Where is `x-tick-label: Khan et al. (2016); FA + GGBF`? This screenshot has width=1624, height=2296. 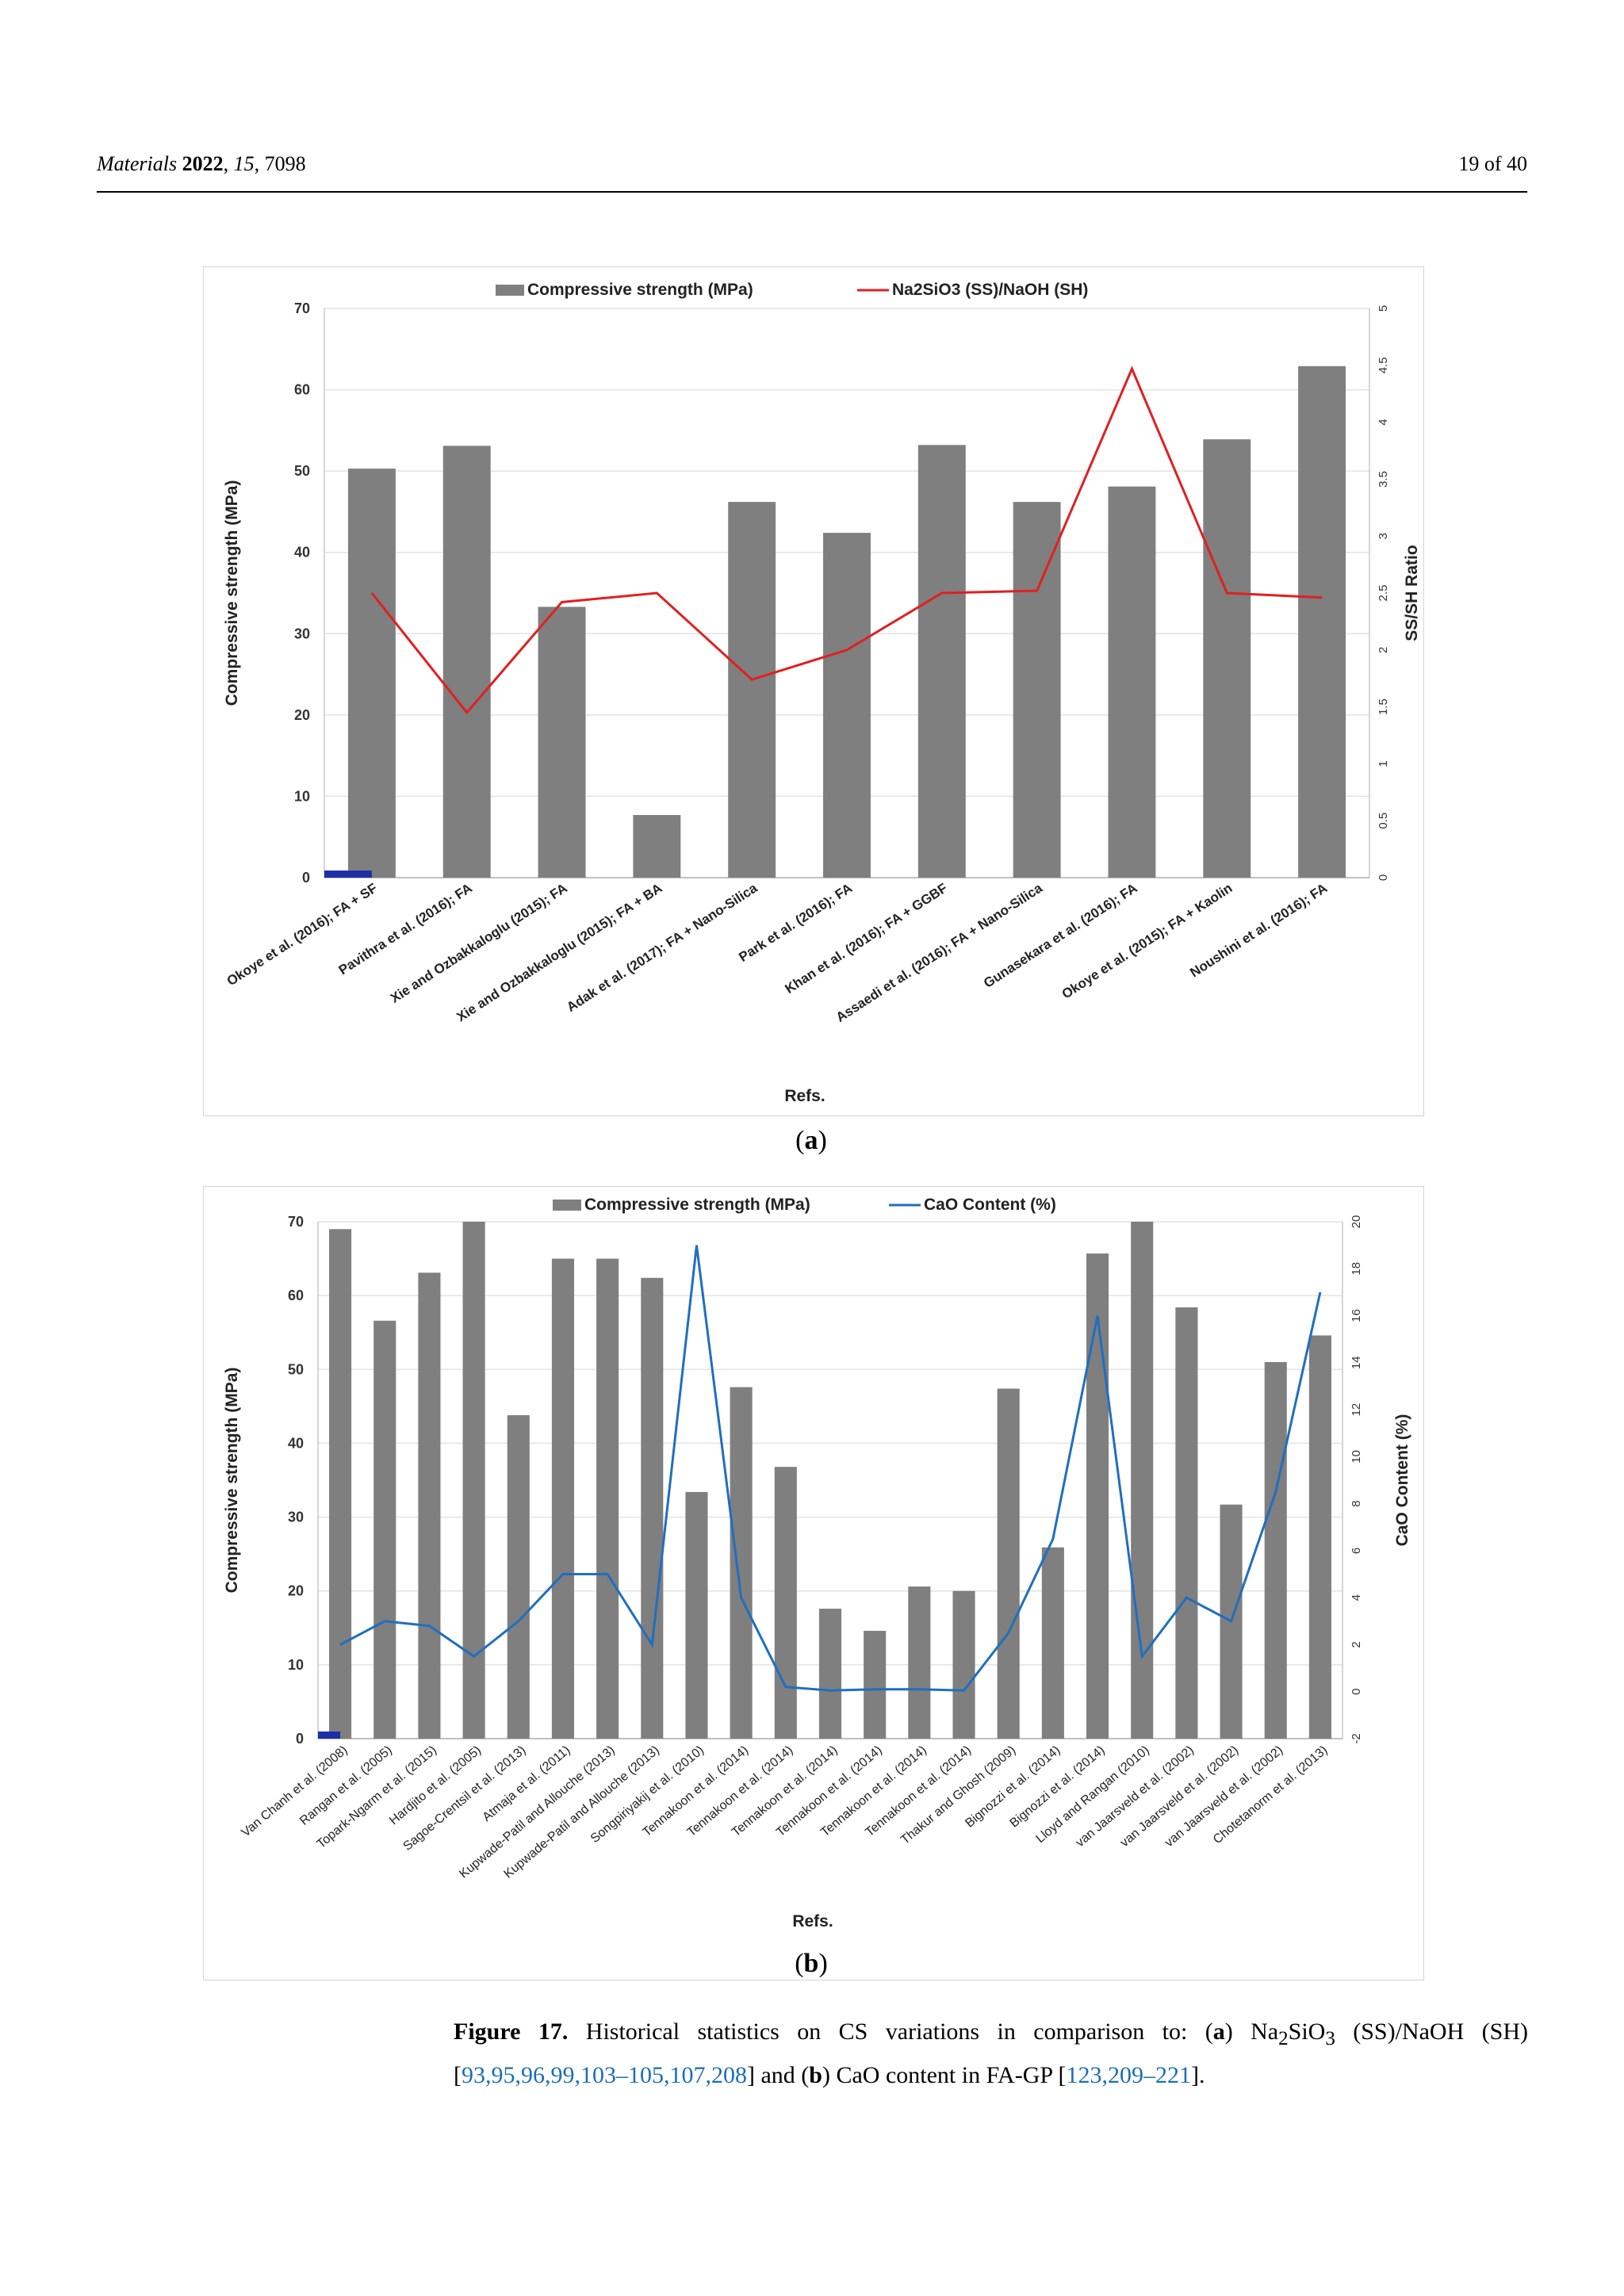
x-tick-label: Khan et al. (2016); FA + GGBF is located at coordinates (867, 939).